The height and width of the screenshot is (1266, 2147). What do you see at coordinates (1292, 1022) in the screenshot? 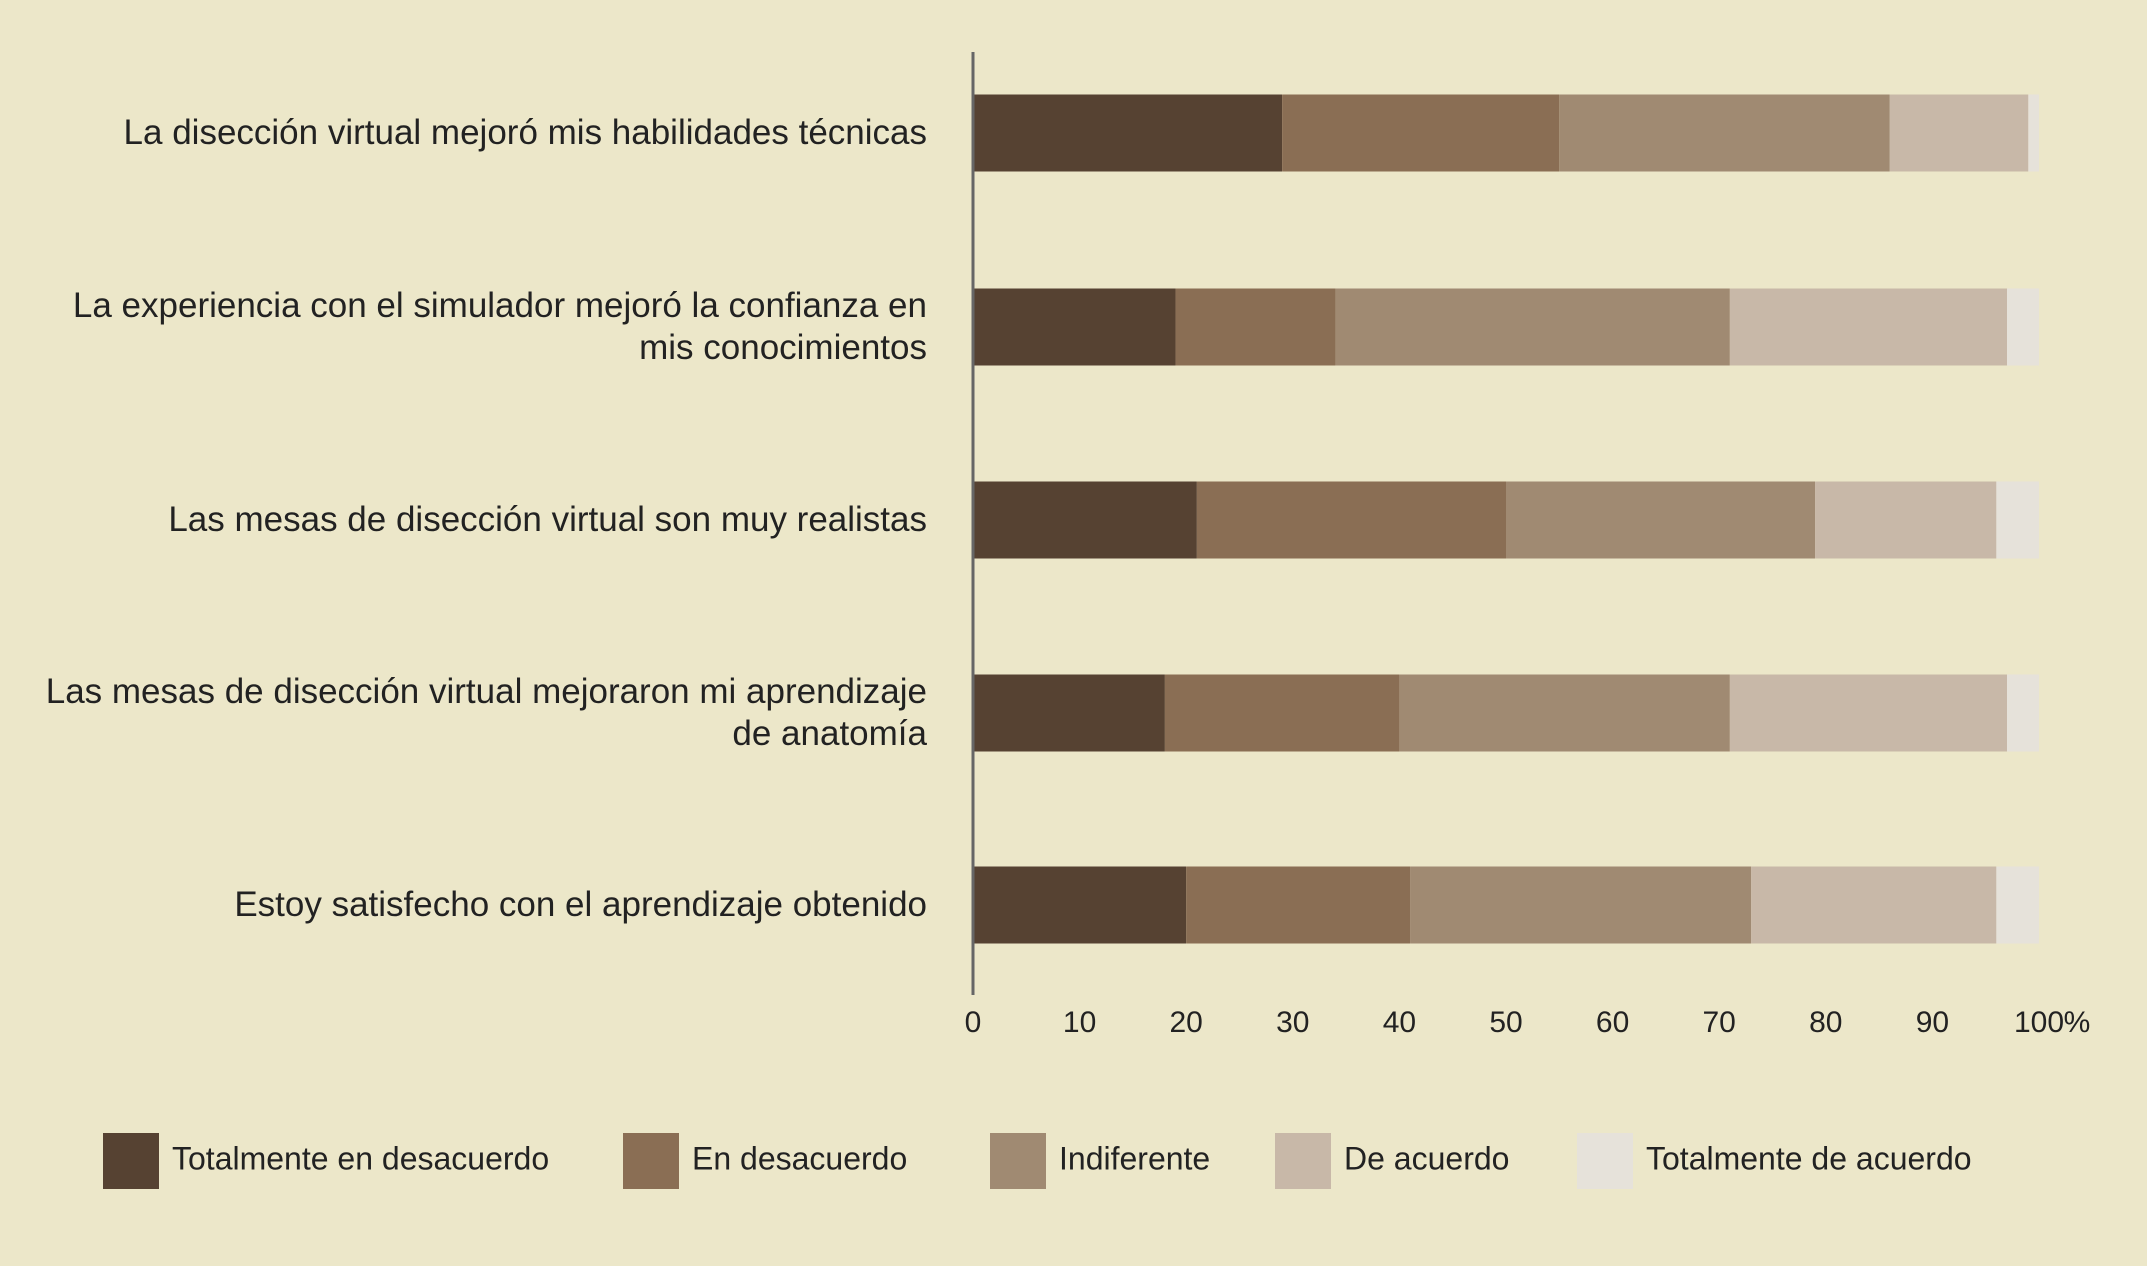
I see `x-tick-label: 30` at bounding box center [1292, 1022].